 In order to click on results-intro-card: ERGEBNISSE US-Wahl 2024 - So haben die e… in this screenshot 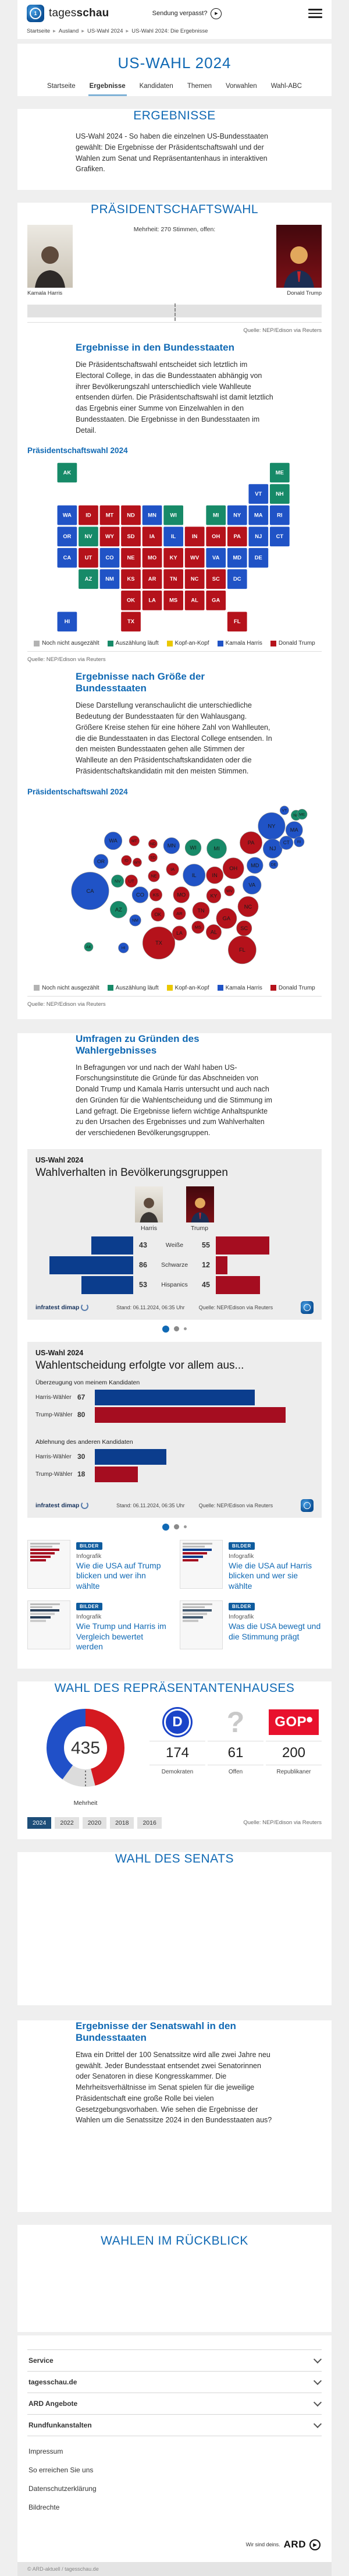, I will do `click(174, 149)`.